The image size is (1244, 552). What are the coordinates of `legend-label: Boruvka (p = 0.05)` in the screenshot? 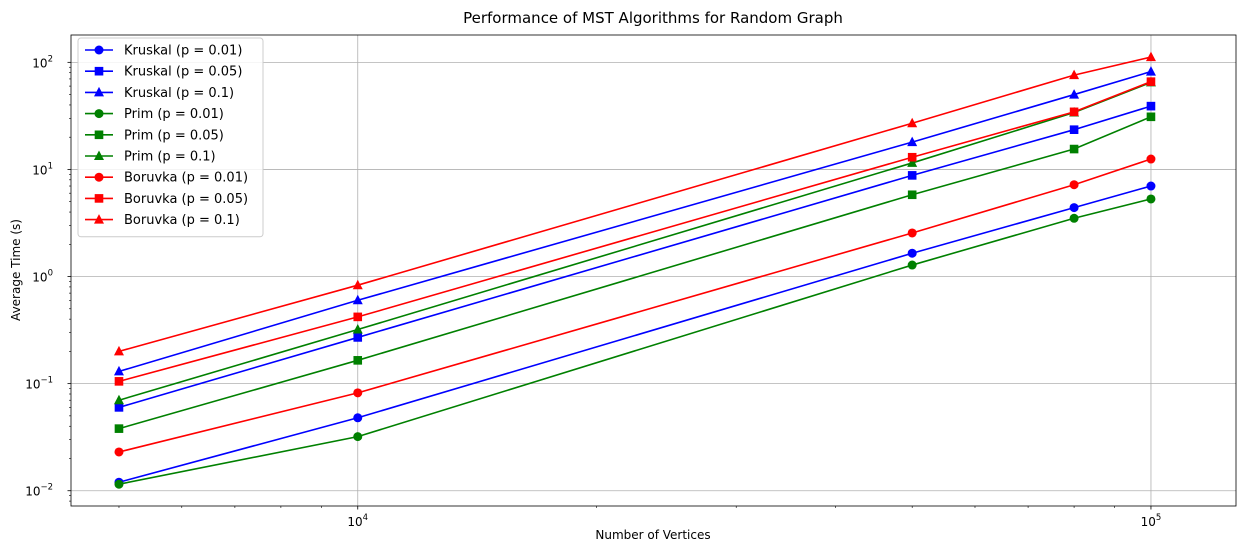 It's located at (186, 199).